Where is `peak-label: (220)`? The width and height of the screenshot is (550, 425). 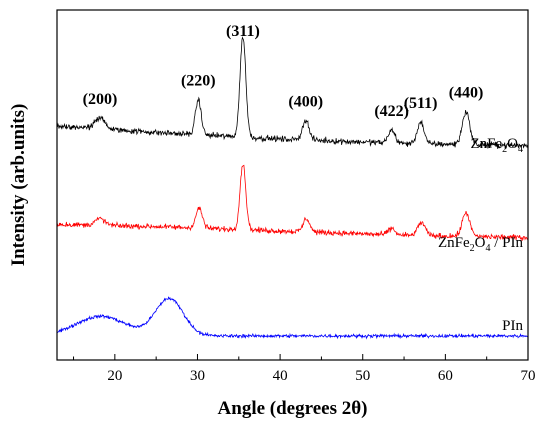
peak-label: (220) is located at coordinates (198, 81).